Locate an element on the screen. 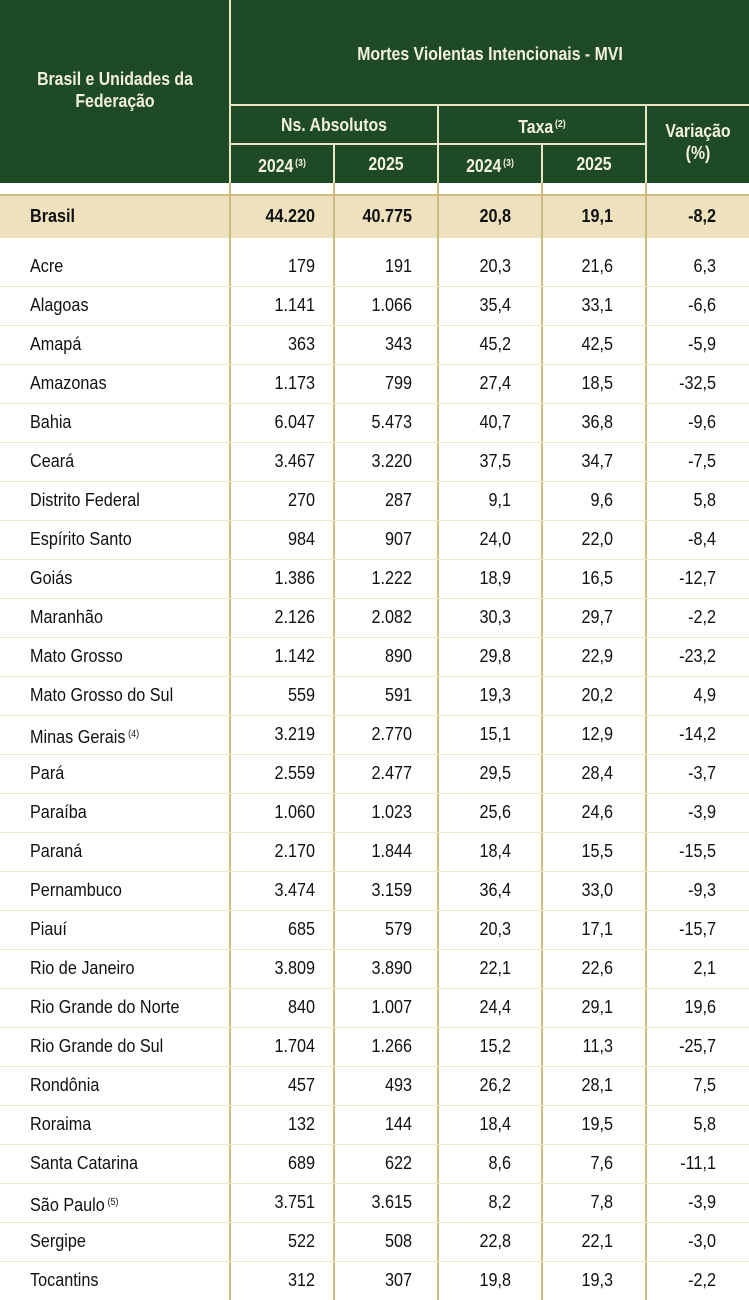 The image size is (749, 1300). cell-abs-2024: 270 is located at coordinates (301, 500).